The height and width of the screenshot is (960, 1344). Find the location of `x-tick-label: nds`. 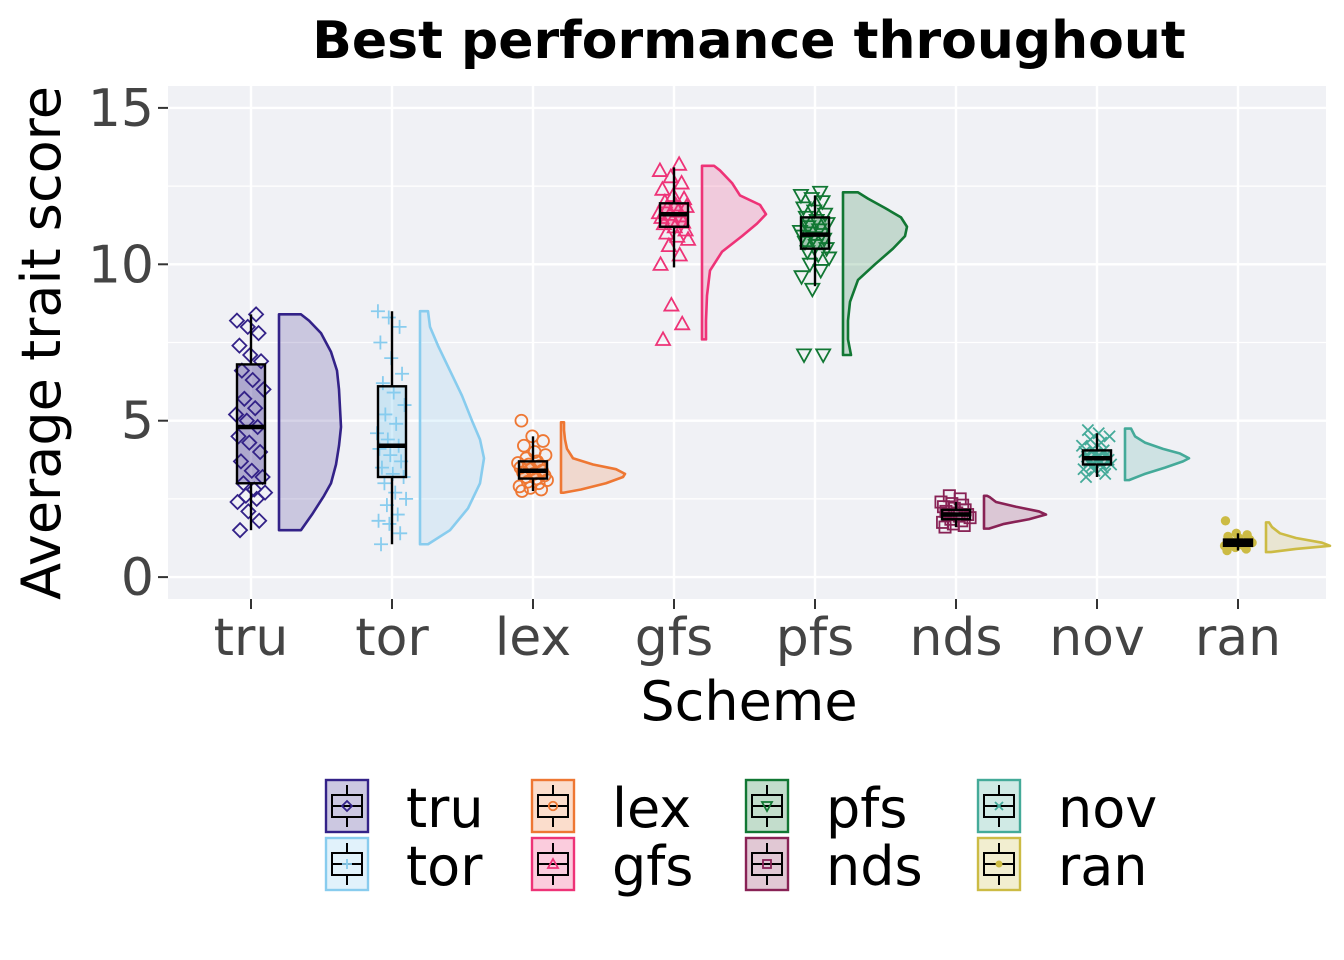

x-tick-label: nds is located at coordinates (955, 638).